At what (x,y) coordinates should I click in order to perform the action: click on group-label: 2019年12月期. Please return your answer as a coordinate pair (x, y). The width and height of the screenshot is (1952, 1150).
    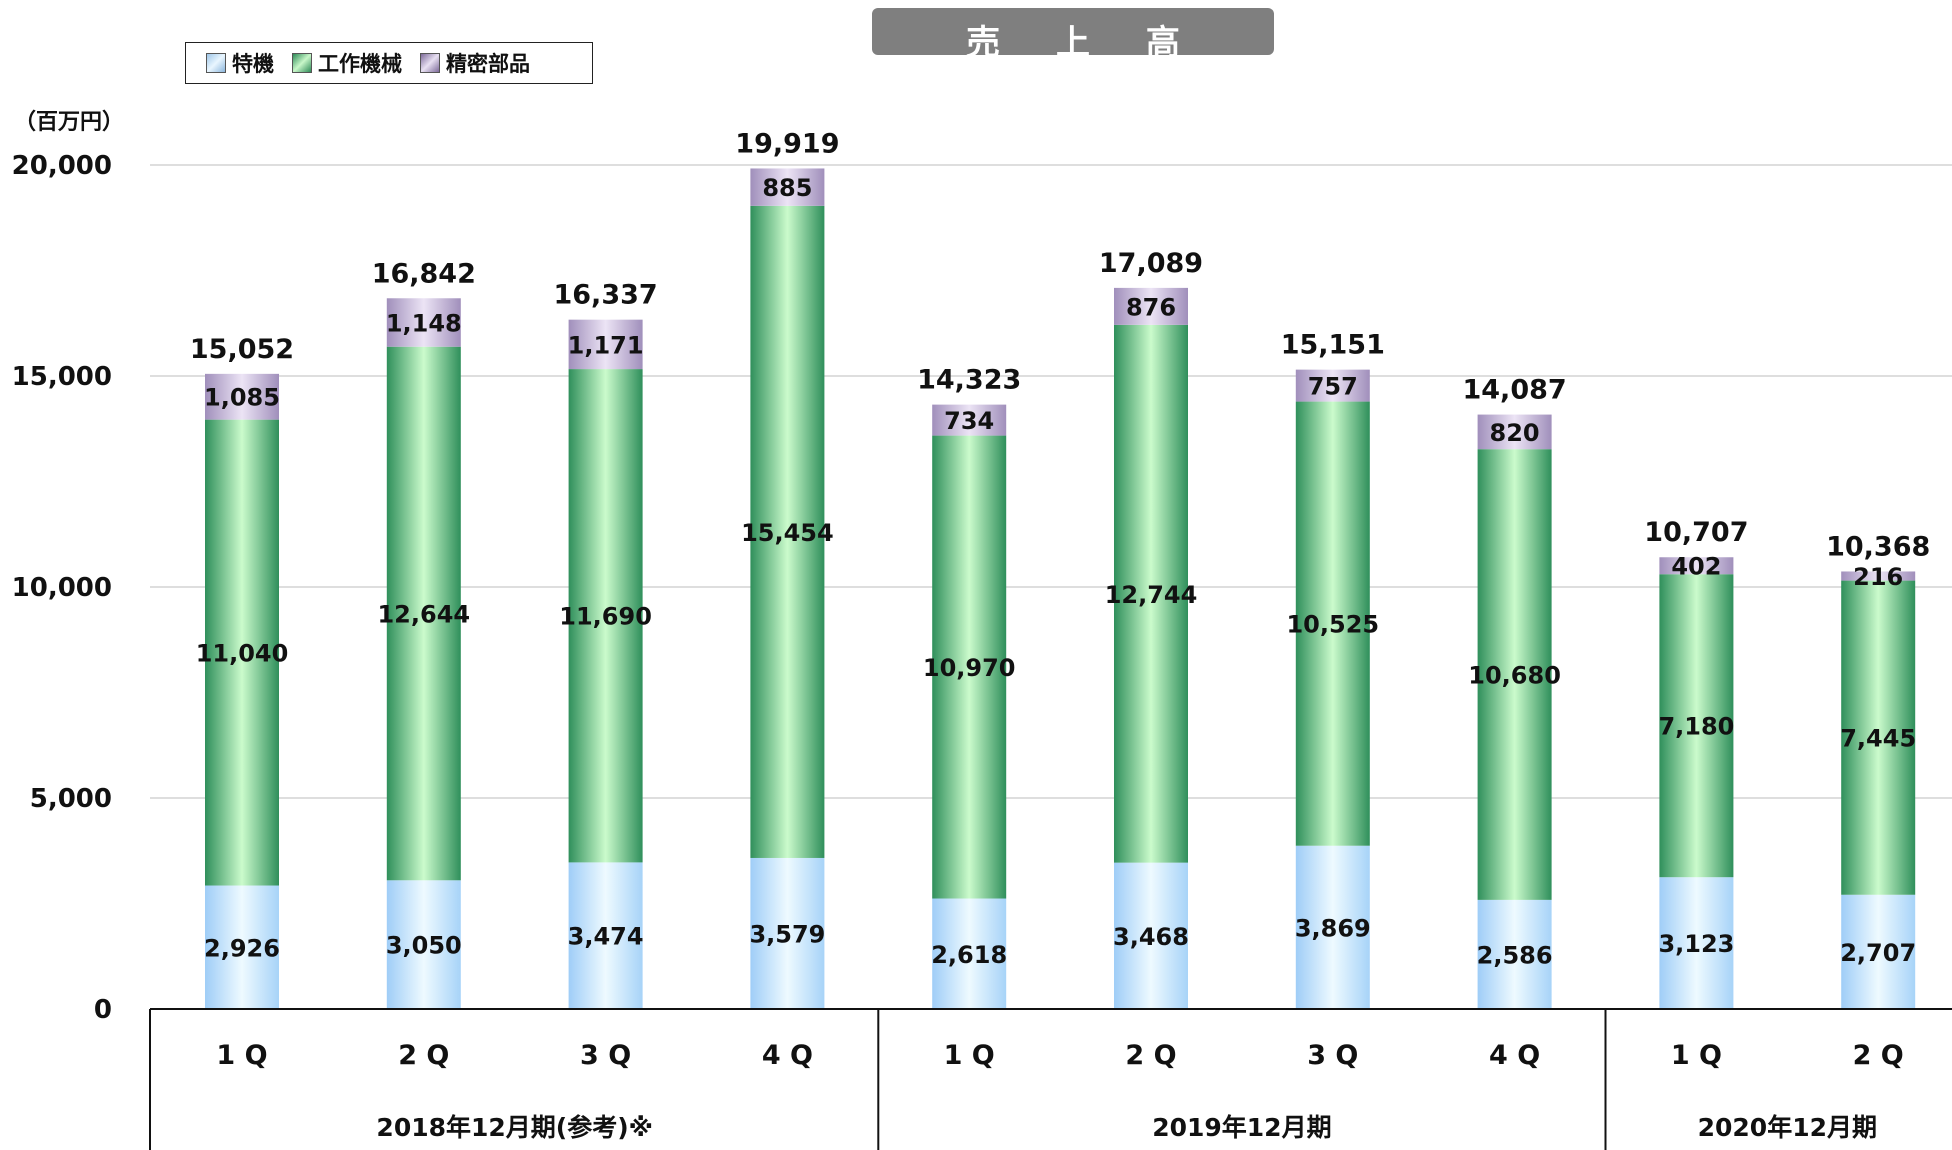
    Looking at the image, I should click on (1241, 1127).